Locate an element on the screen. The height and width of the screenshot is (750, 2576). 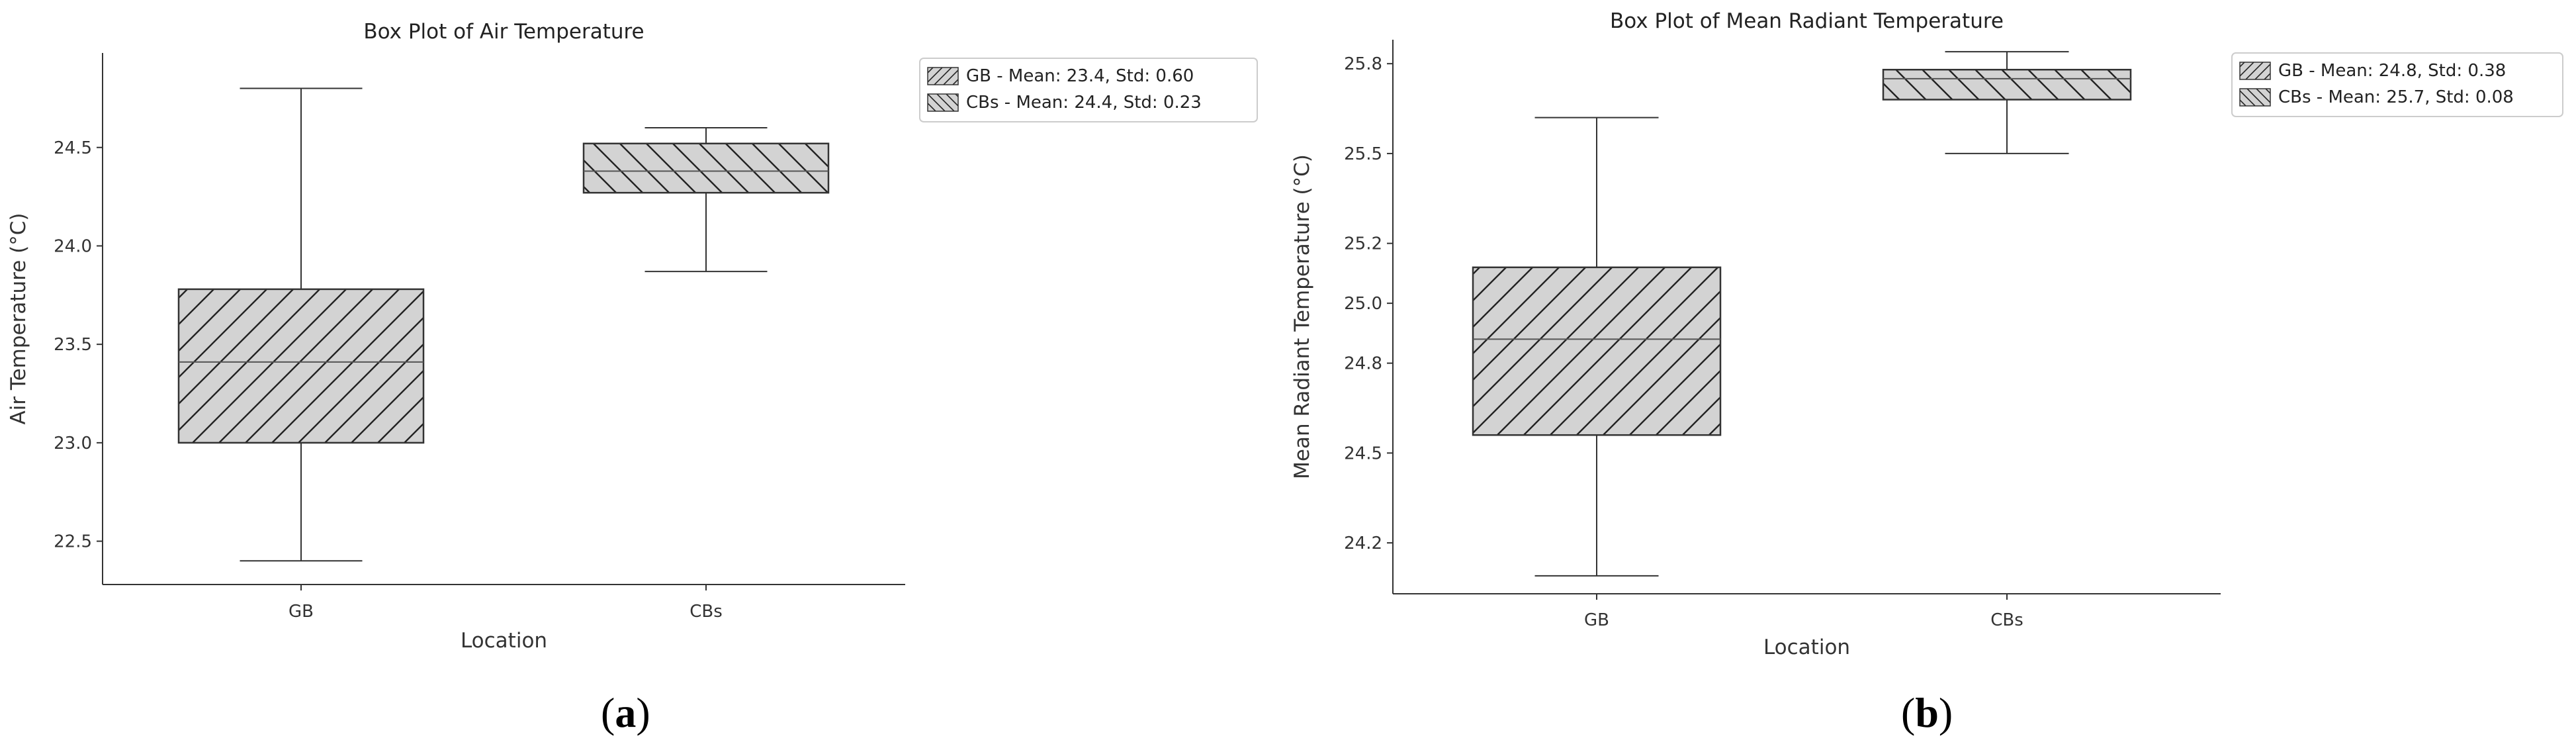
chart-title: Box Plot of Mean Radiant Temperature is located at coordinates (1807, 21).